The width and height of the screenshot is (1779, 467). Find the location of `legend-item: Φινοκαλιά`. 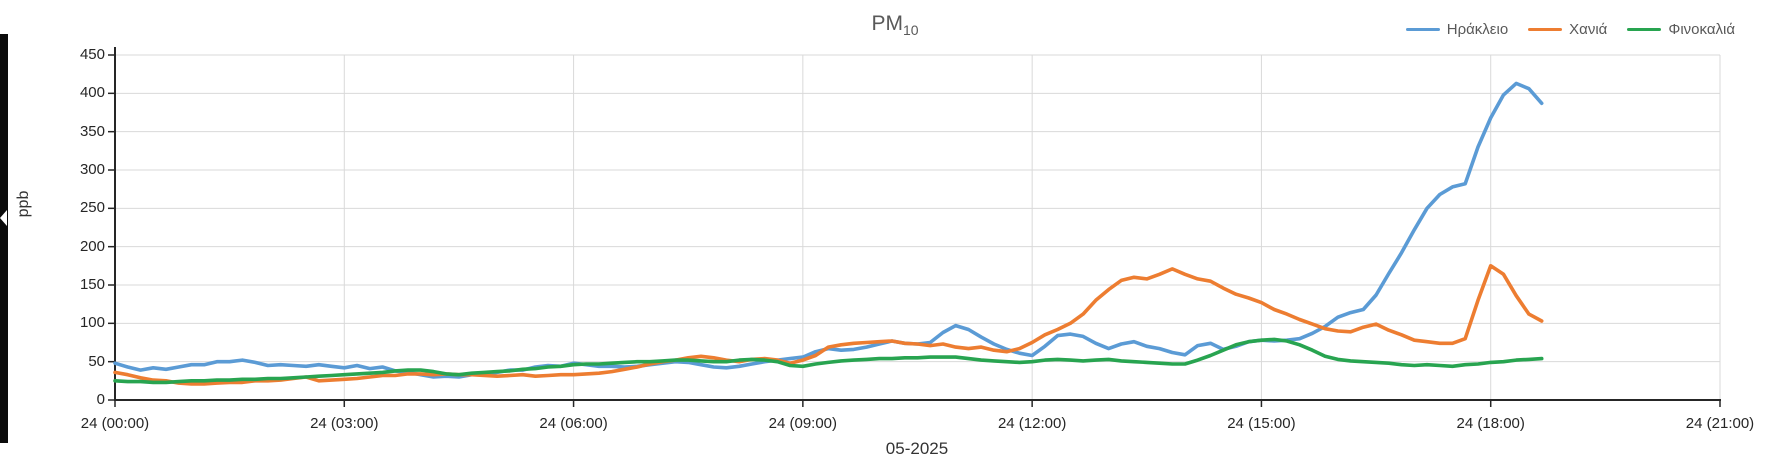

legend-item: Φινοκαλιά is located at coordinates (1681, 29).